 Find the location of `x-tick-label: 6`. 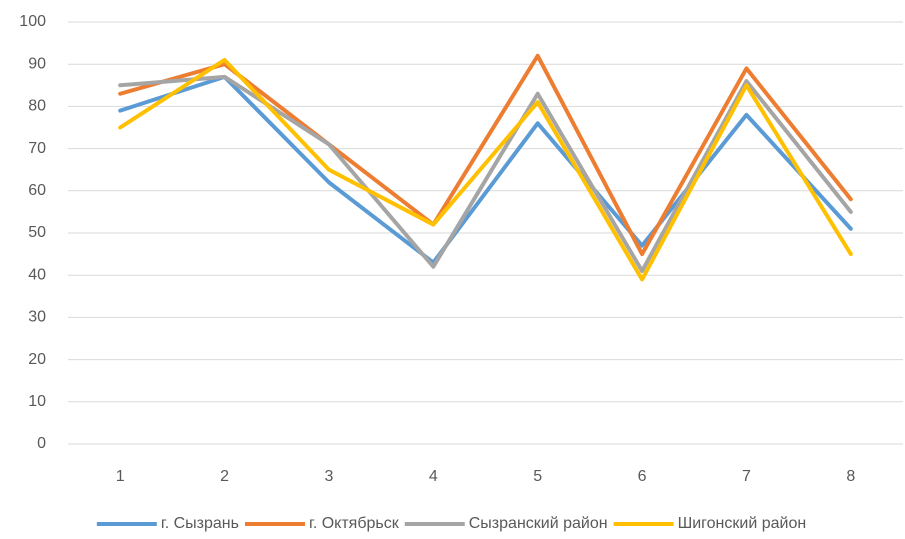

x-tick-label: 6 is located at coordinates (642, 476).